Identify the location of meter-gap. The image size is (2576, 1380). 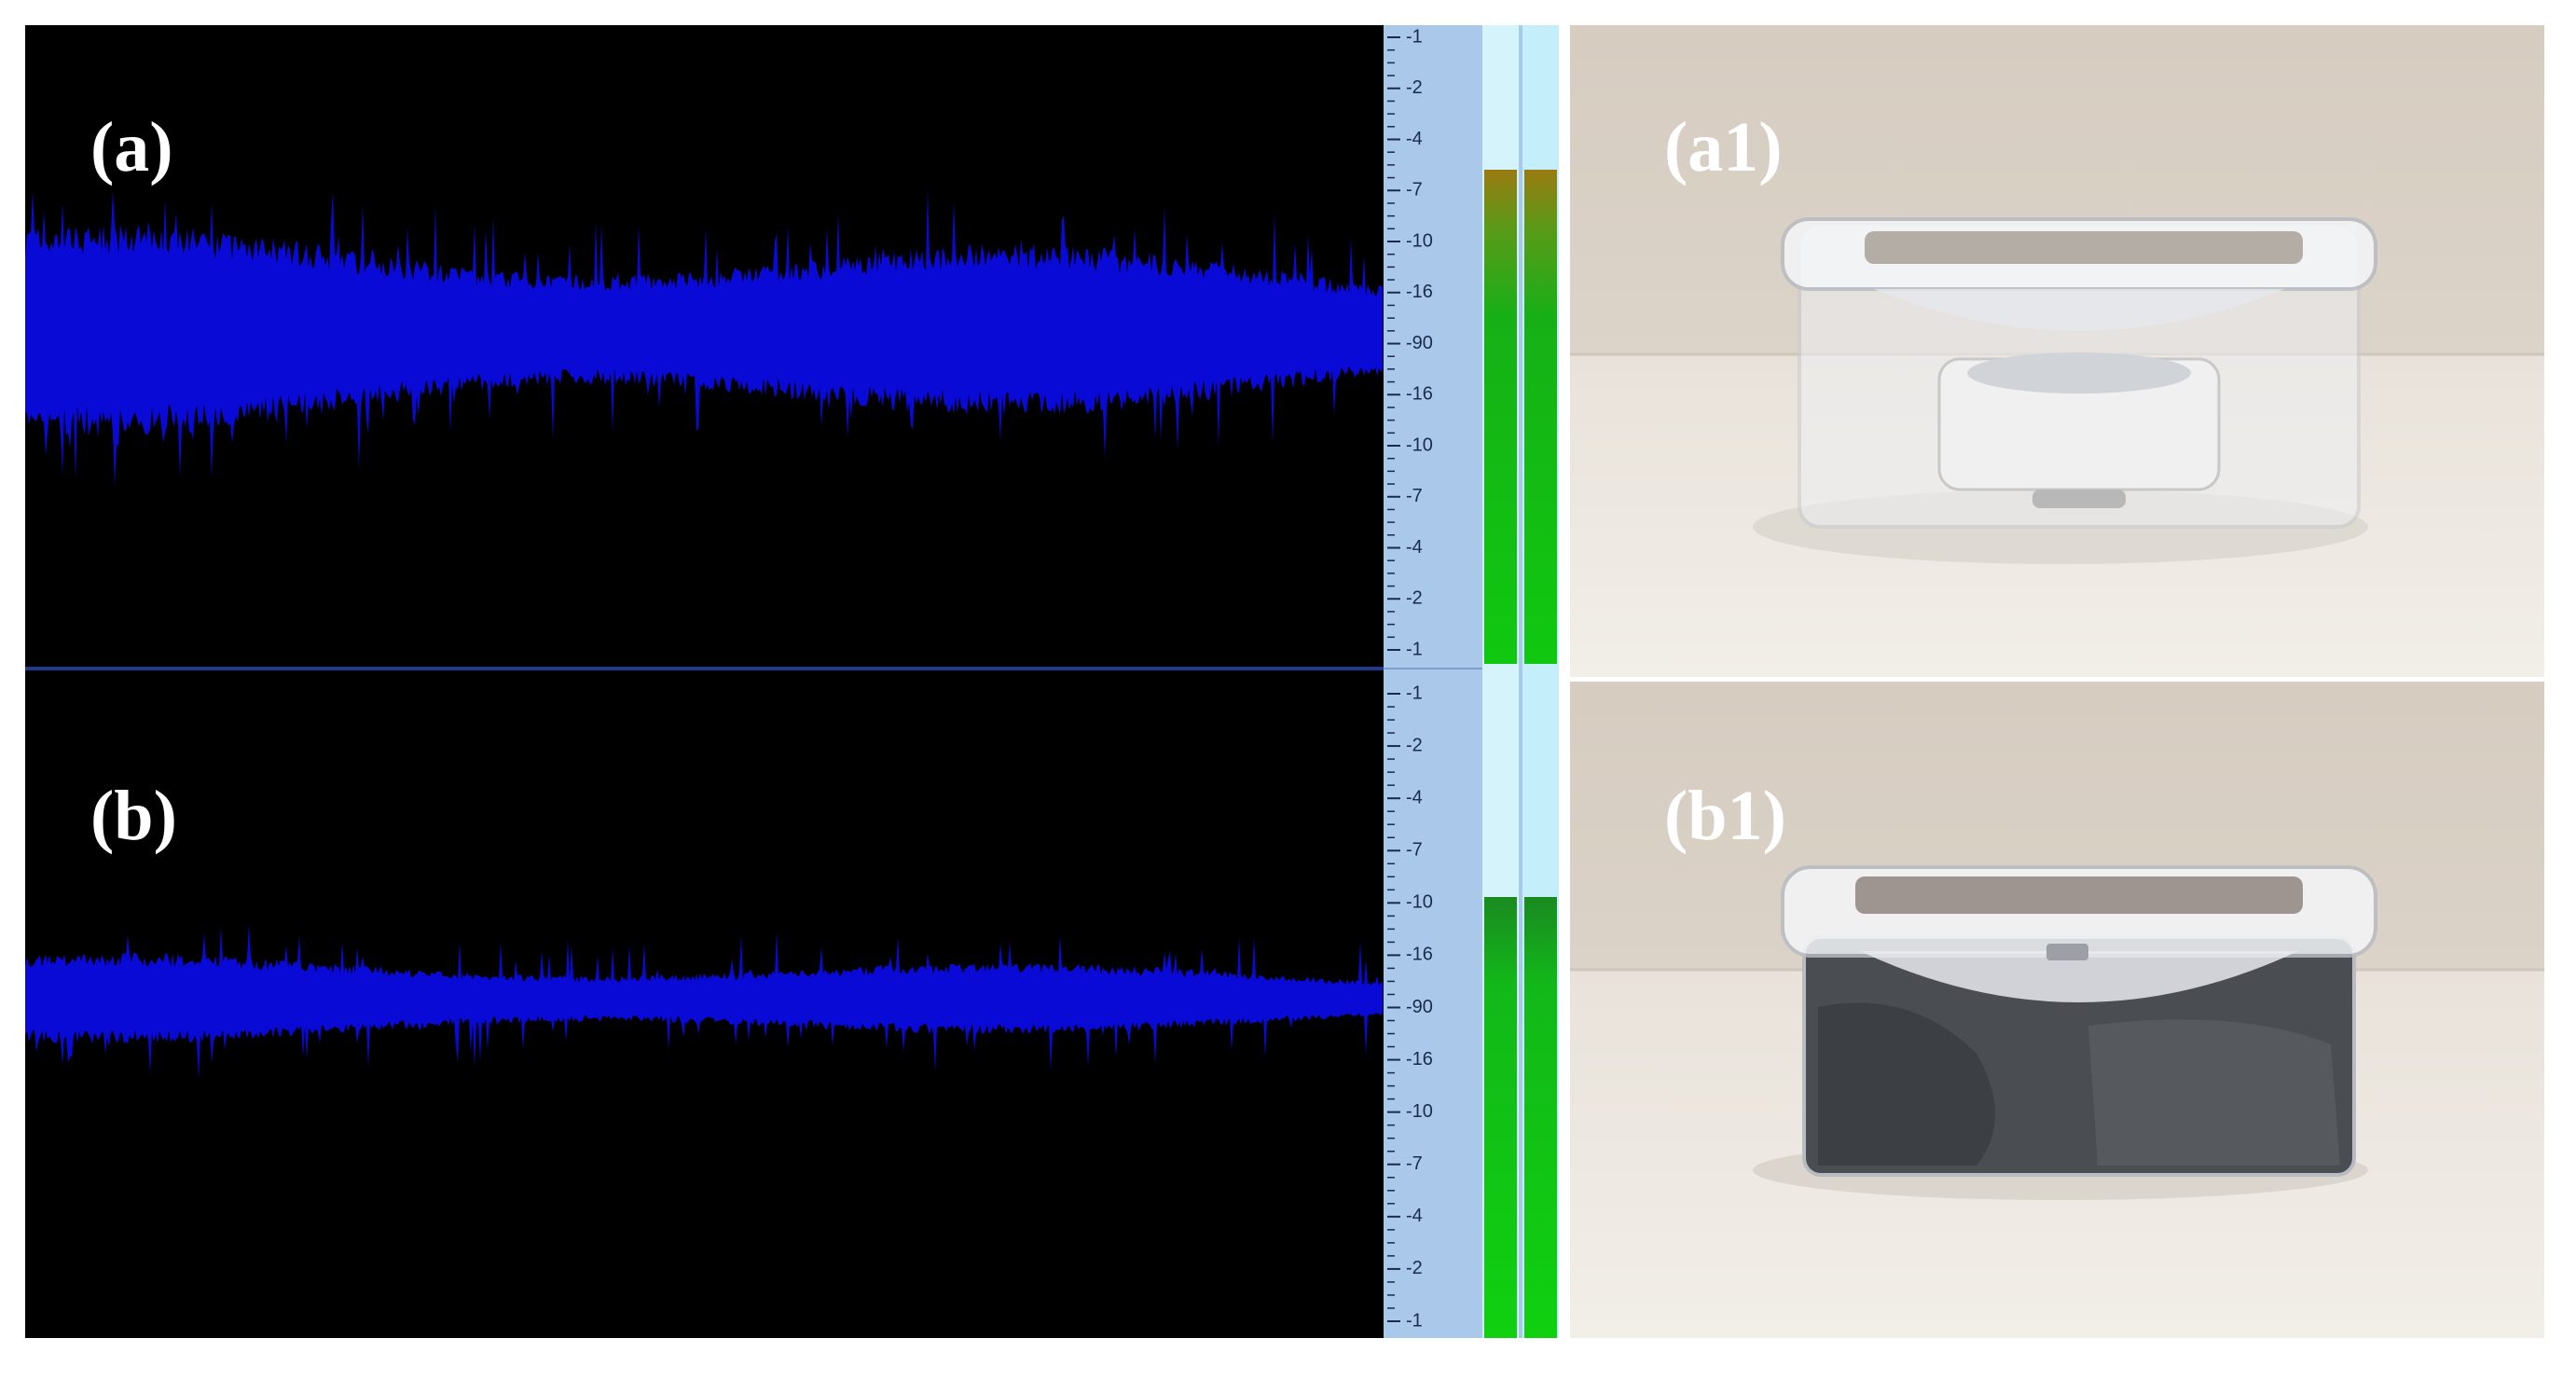
(1520, 682).